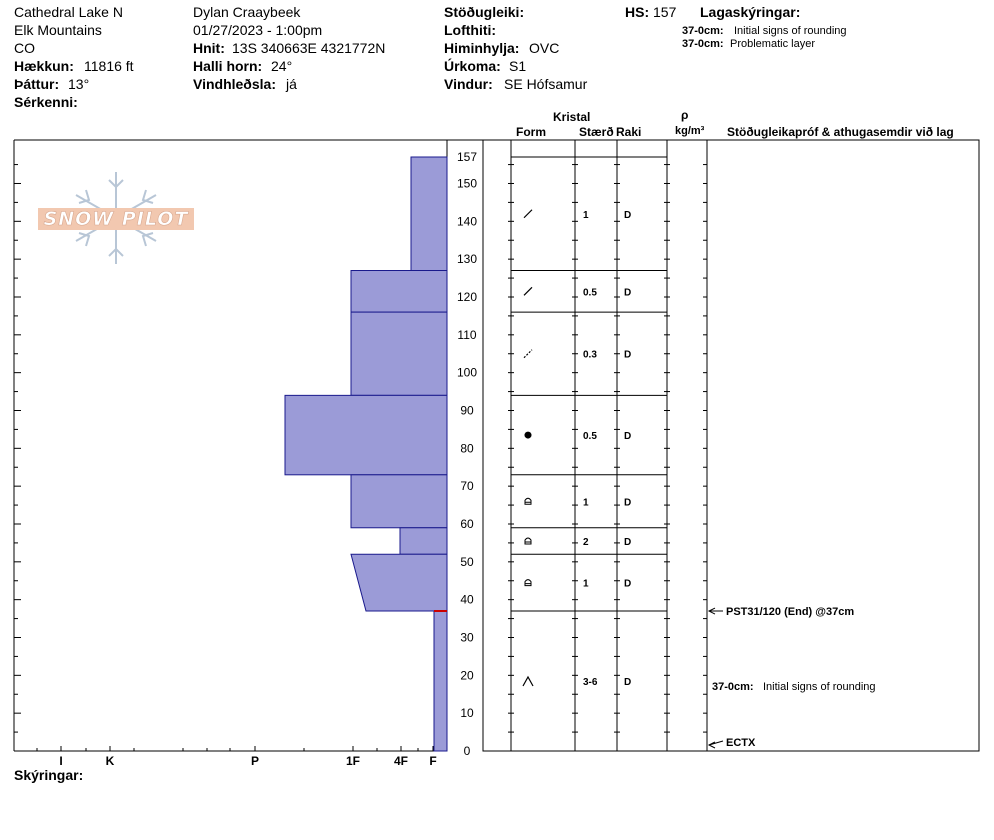  What do you see at coordinates (46, 102) in the screenshot?
I see `features-label: Sérkenni:` at bounding box center [46, 102].